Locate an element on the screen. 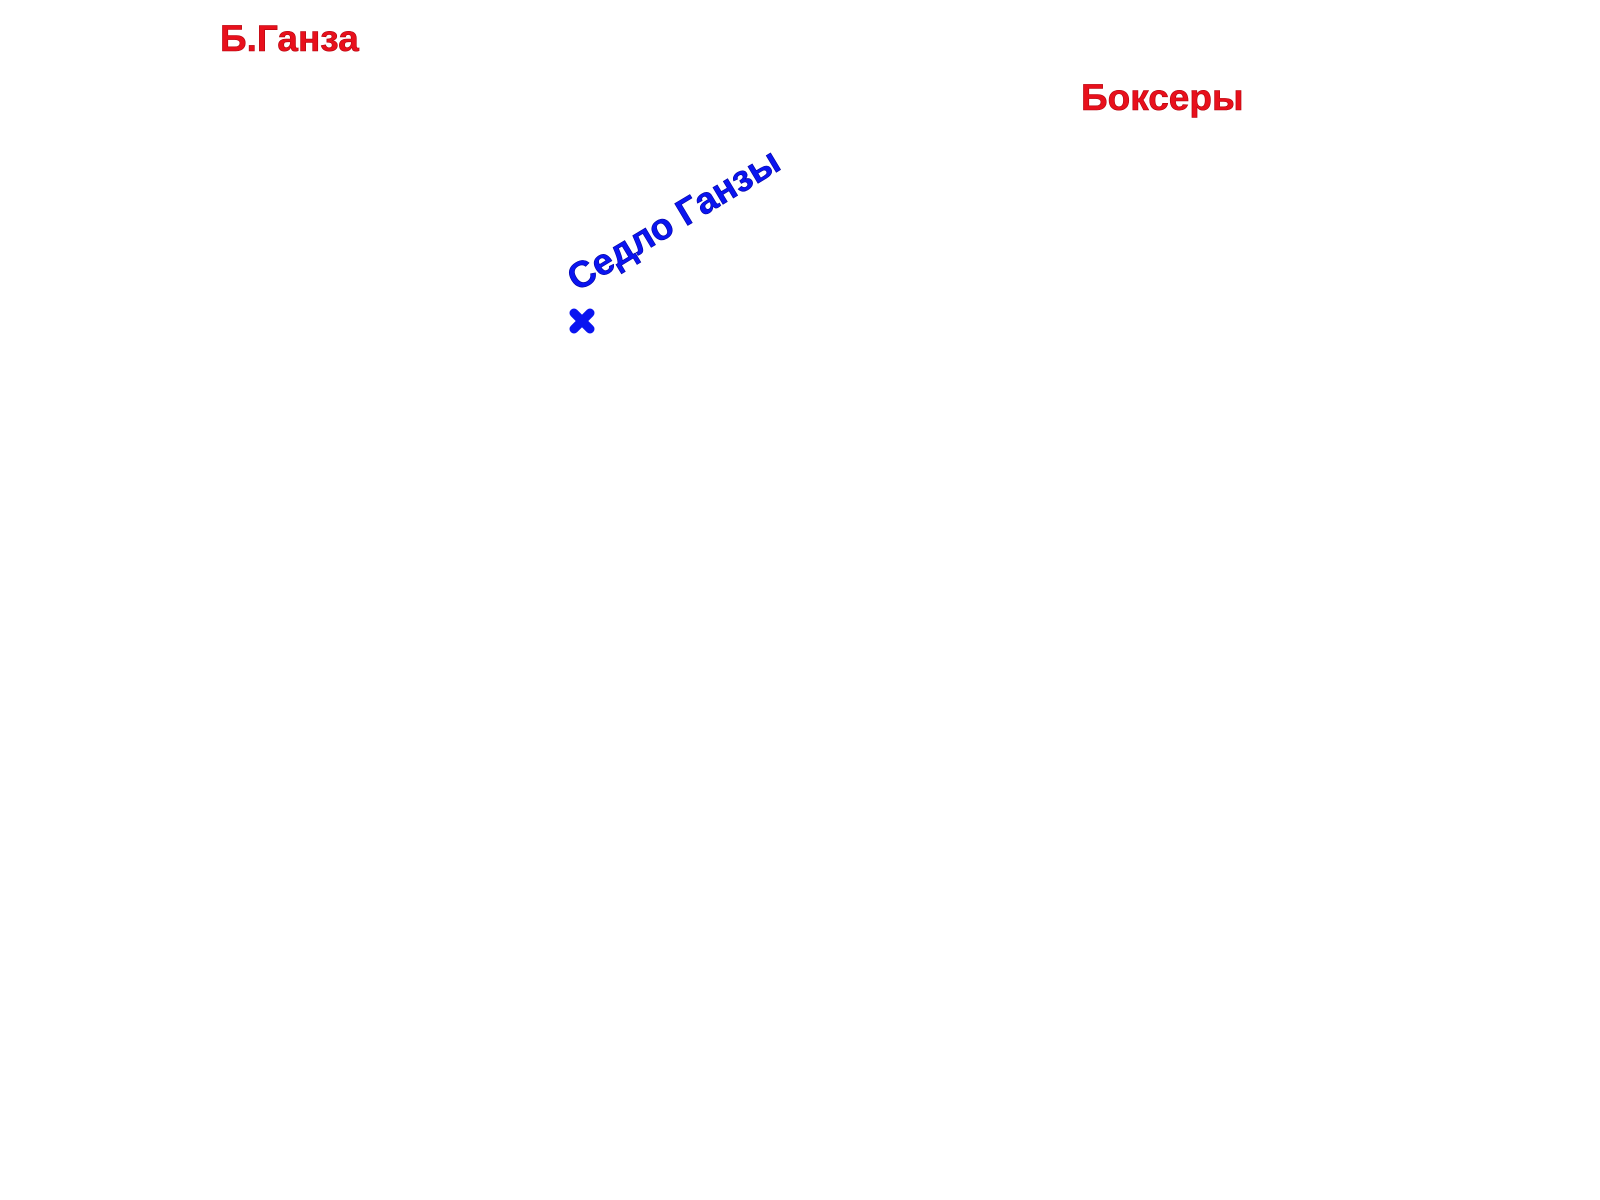 The height and width of the screenshot is (1200, 1600). peak-label: Б.Ганза is located at coordinates (289, 38).